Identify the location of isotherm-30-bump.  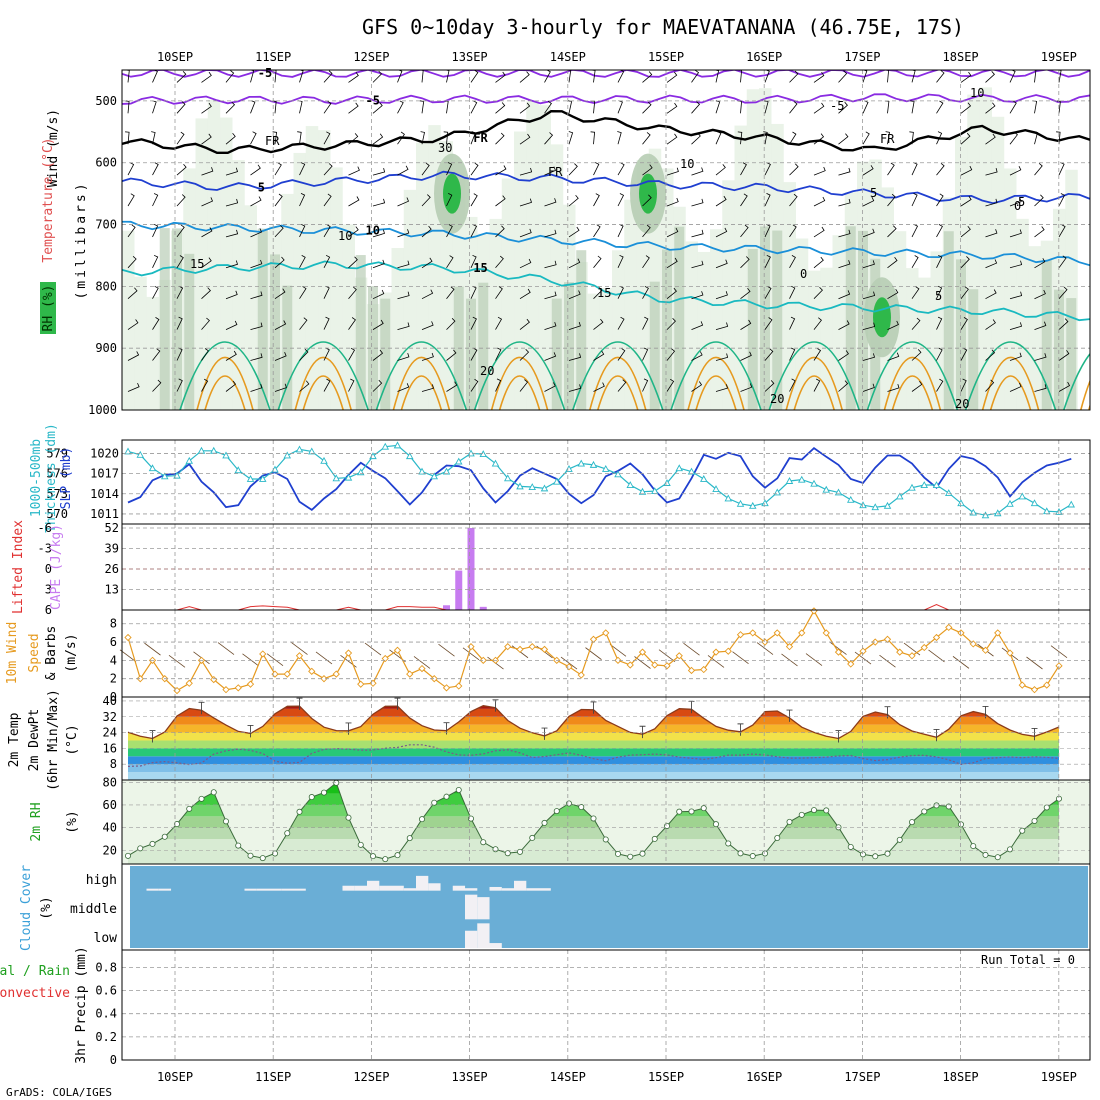
(323, 392).